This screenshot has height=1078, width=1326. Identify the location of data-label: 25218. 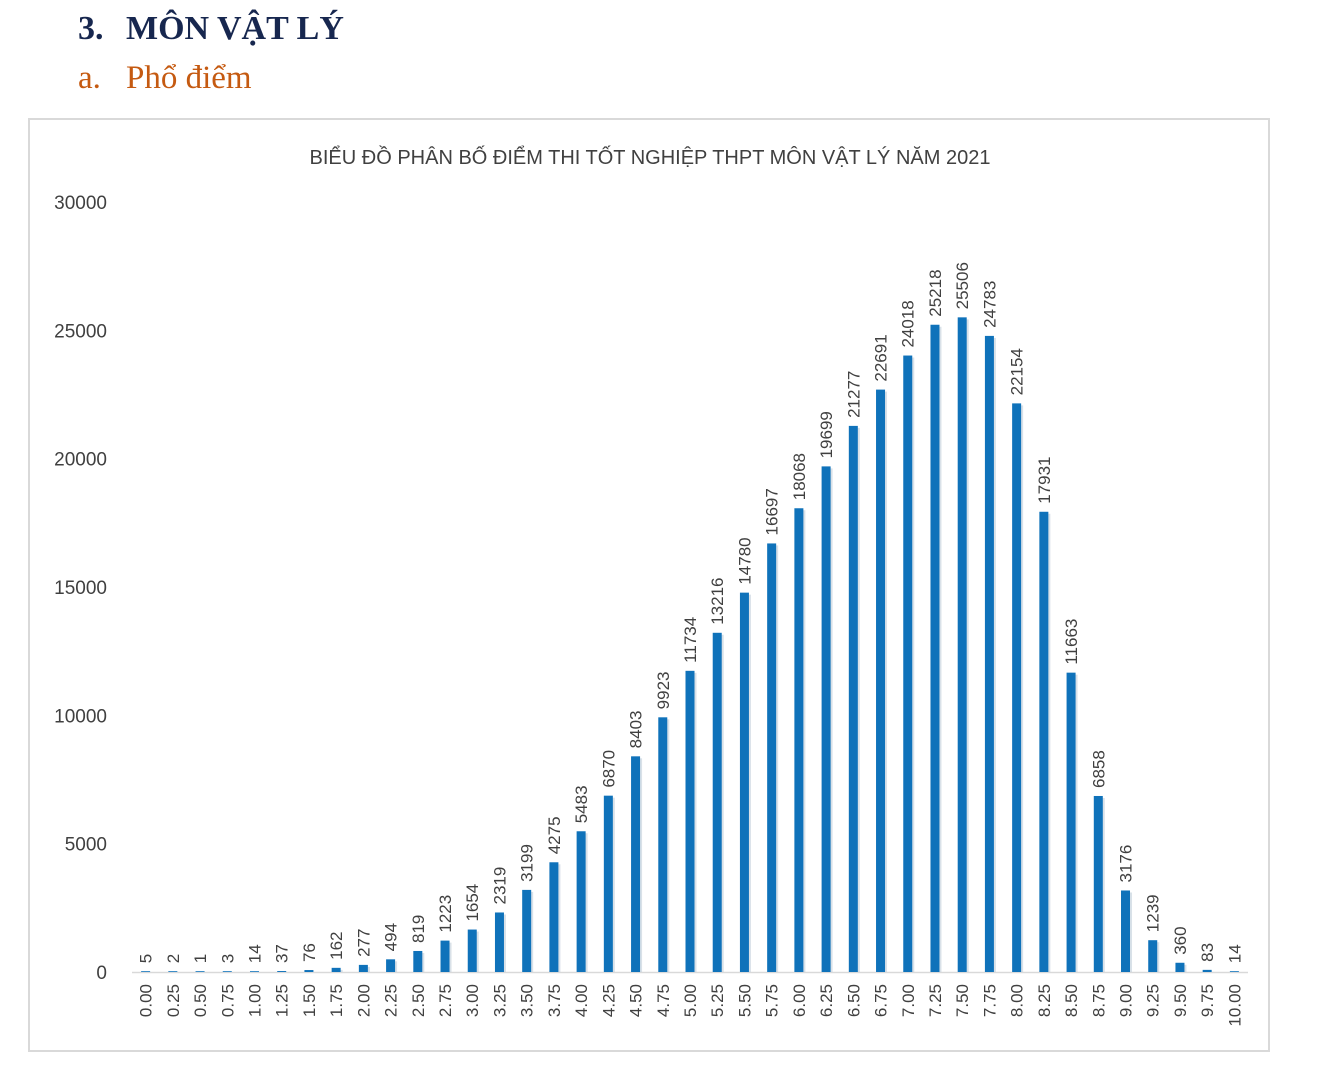
(935, 292).